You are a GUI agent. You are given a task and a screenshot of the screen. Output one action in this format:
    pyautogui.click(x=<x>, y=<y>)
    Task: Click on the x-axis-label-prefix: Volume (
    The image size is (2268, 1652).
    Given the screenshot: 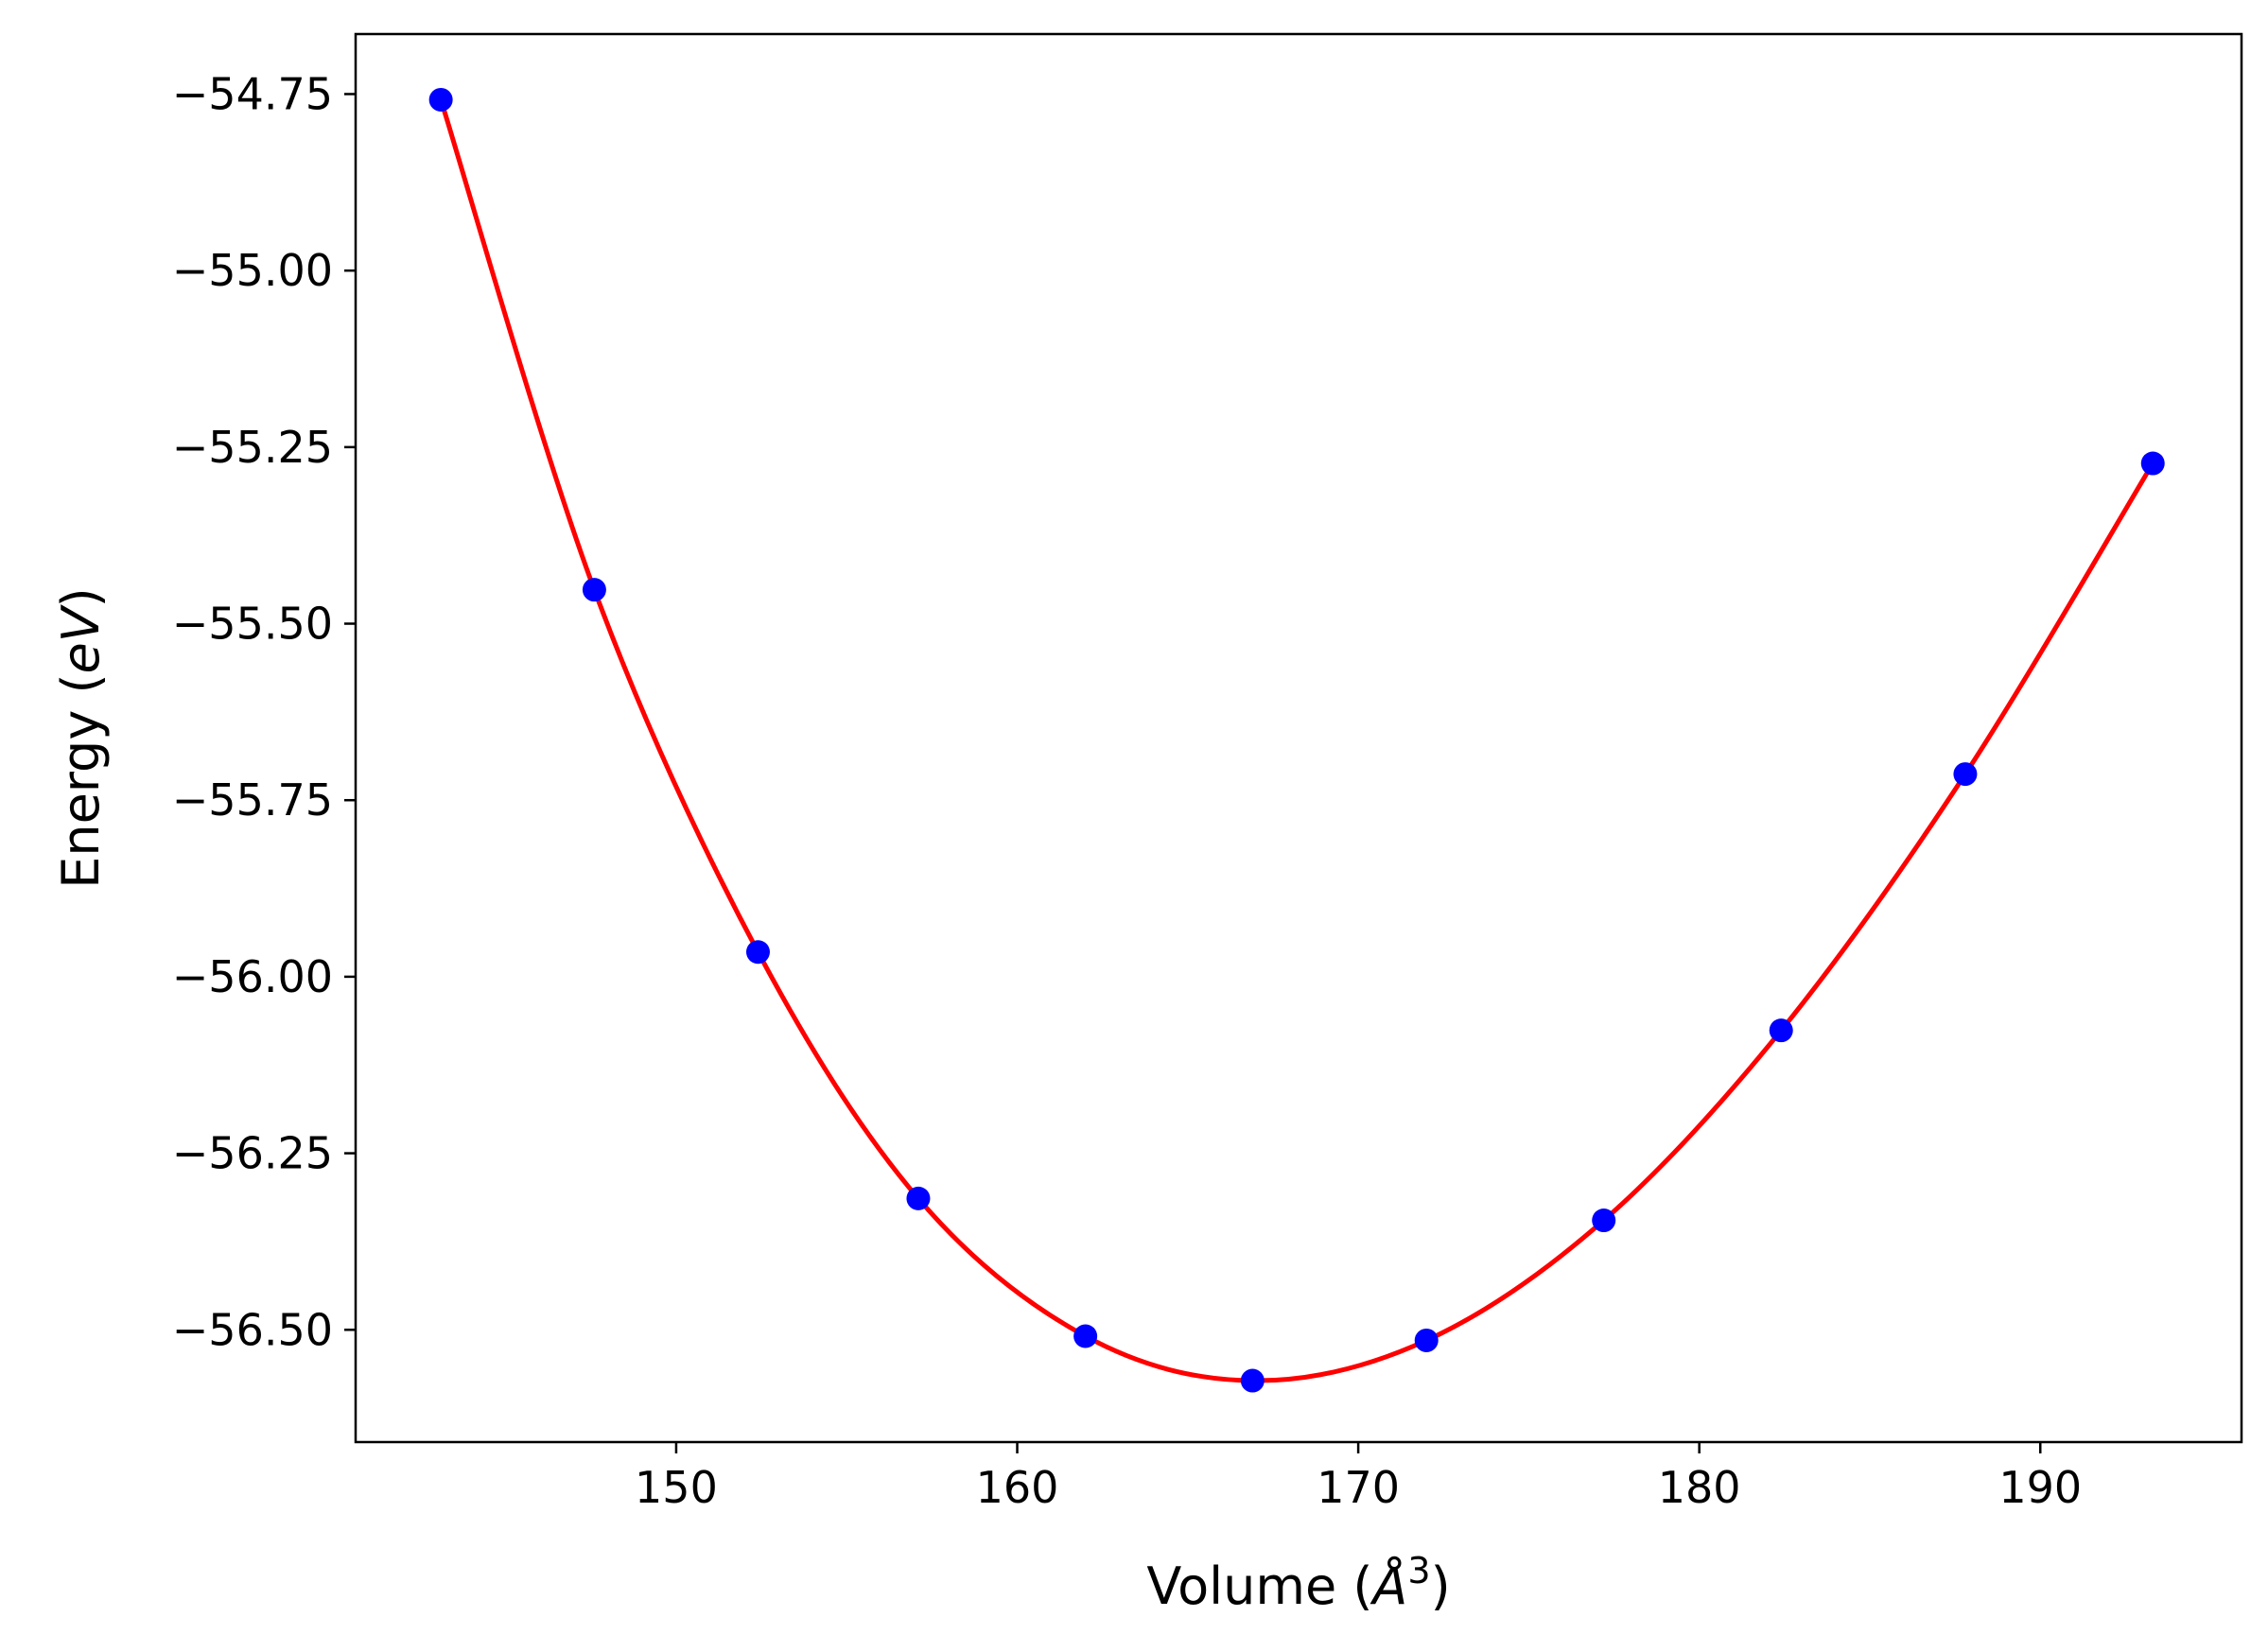 What is the action you would take?
    pyautogui.click(x=1259, y=1586)
    